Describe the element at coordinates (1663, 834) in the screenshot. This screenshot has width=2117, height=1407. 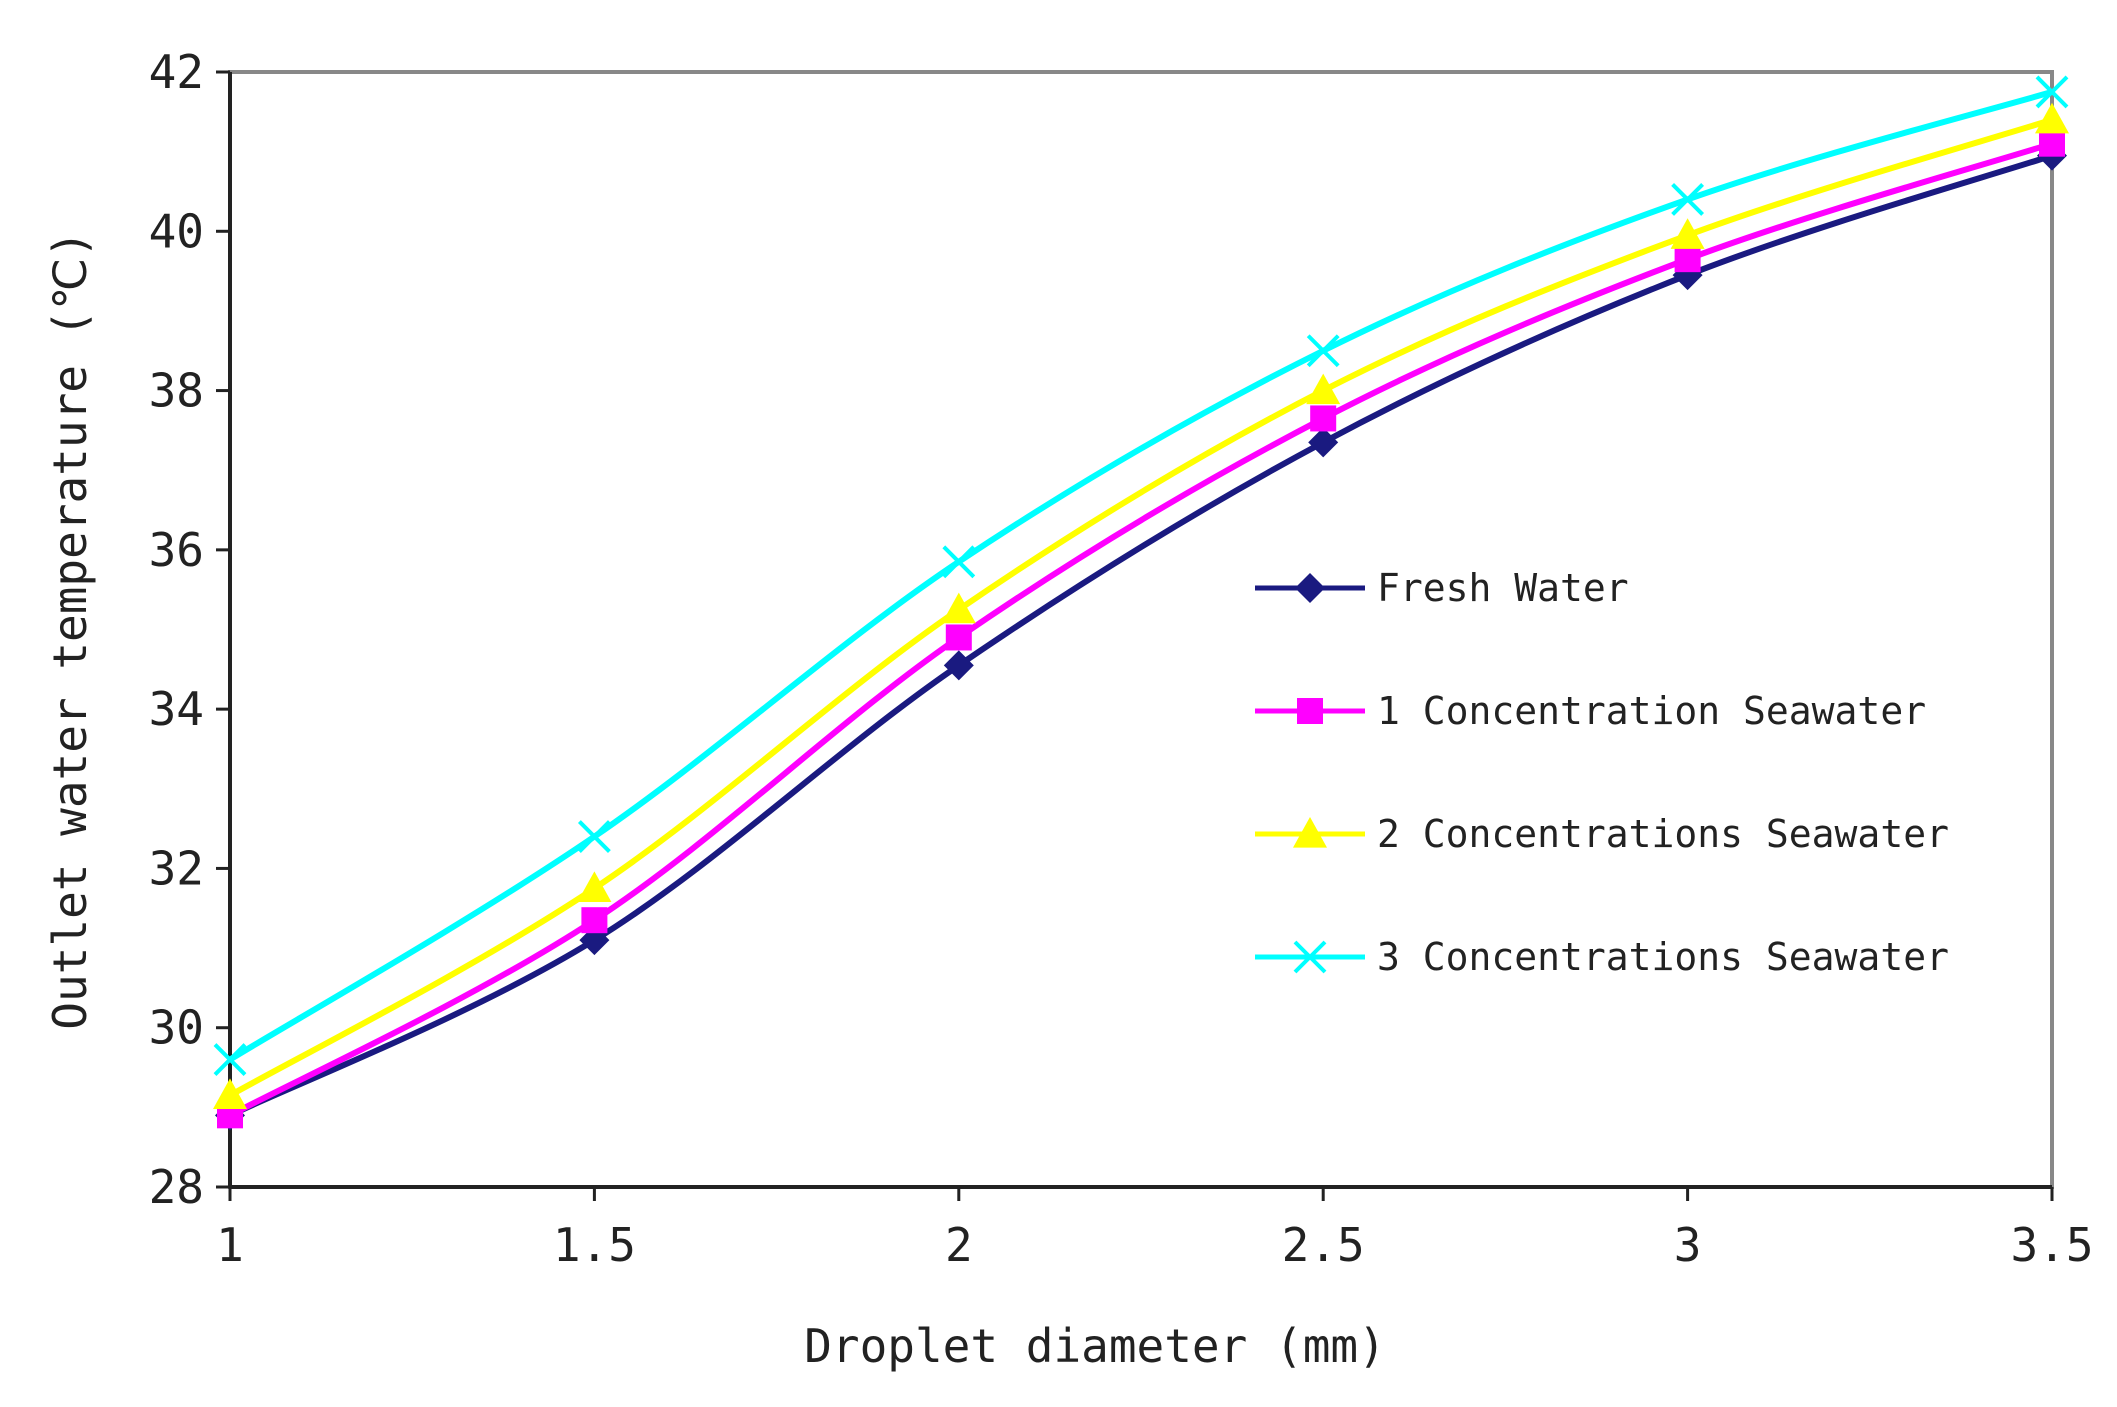
I see `legend-label: 2 Concentrations Seawater` at that location.